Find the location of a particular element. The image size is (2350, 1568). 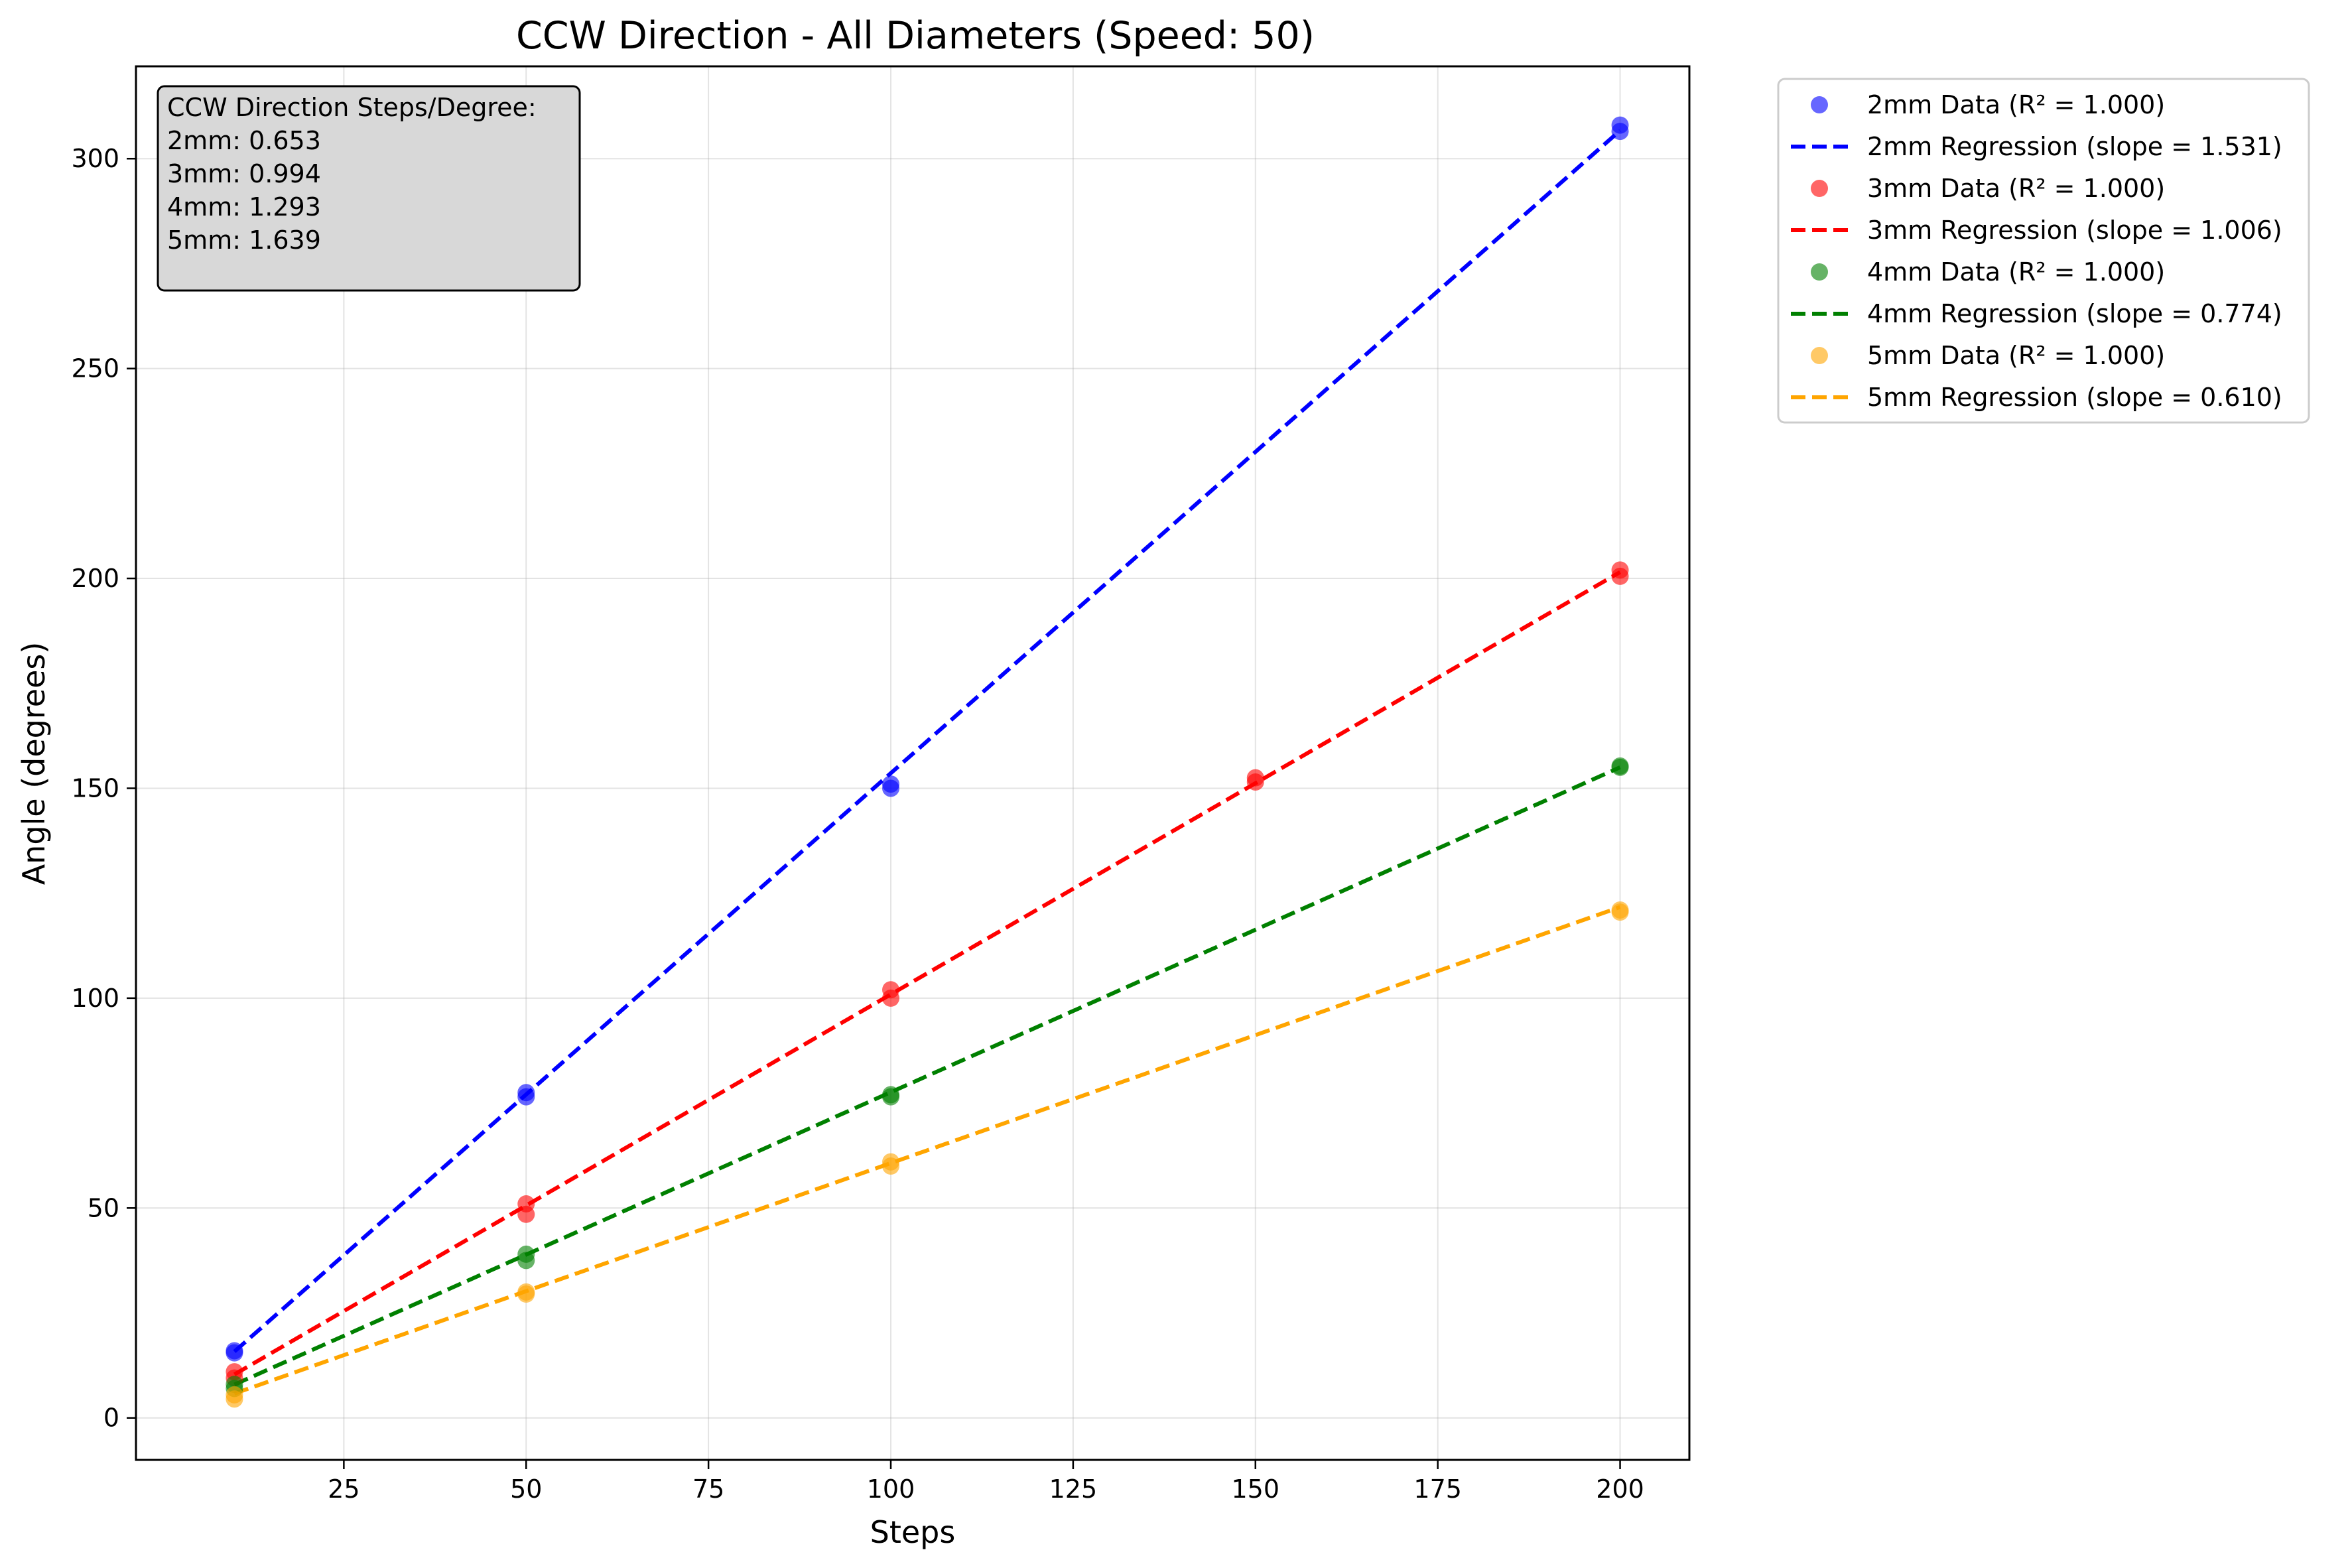

legend-marker-2mm is located at coordinates (1820, 104).